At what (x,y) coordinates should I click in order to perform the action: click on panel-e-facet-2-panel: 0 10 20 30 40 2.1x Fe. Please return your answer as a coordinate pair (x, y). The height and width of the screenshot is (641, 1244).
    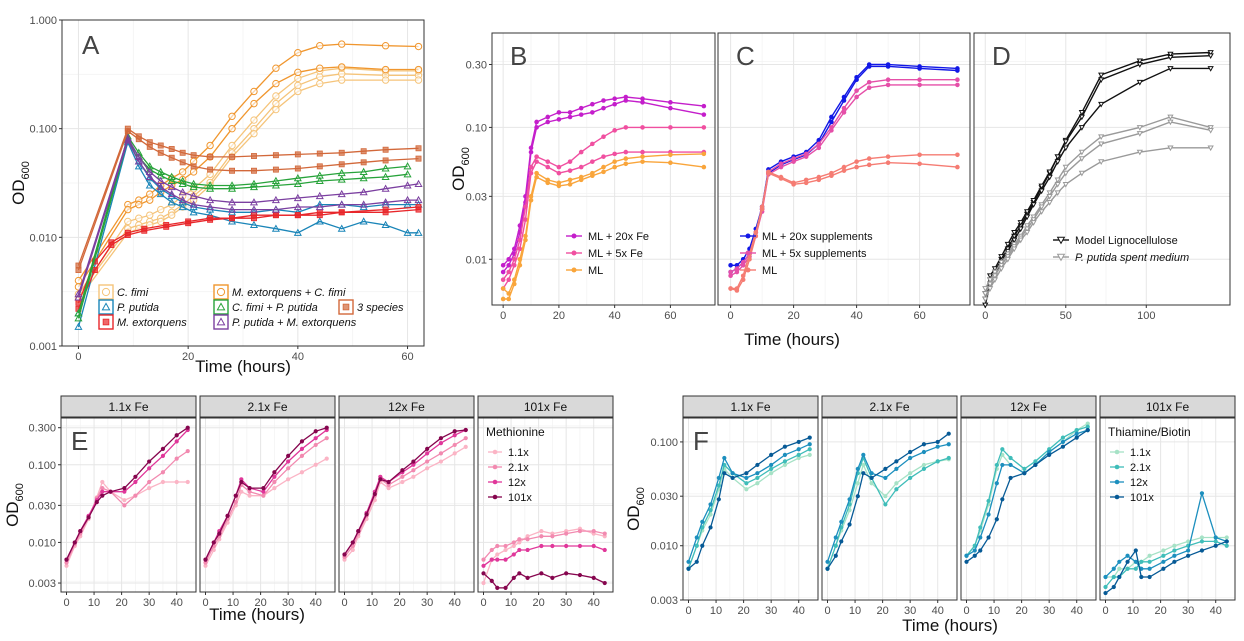
    Looking at the image, I should click on (267, 502).